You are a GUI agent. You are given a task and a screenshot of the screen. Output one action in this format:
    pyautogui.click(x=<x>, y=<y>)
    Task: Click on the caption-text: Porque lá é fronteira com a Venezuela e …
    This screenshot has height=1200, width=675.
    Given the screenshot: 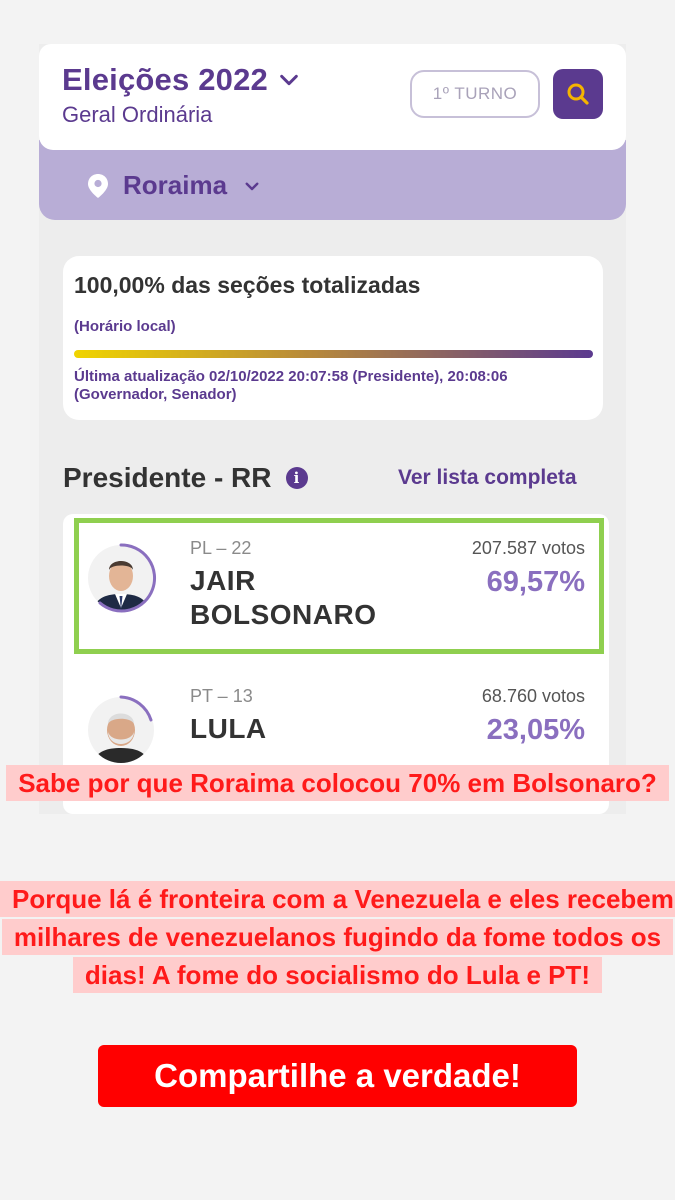 What is the action you would take?
    pyautogui.click(x=337, y=937)
    